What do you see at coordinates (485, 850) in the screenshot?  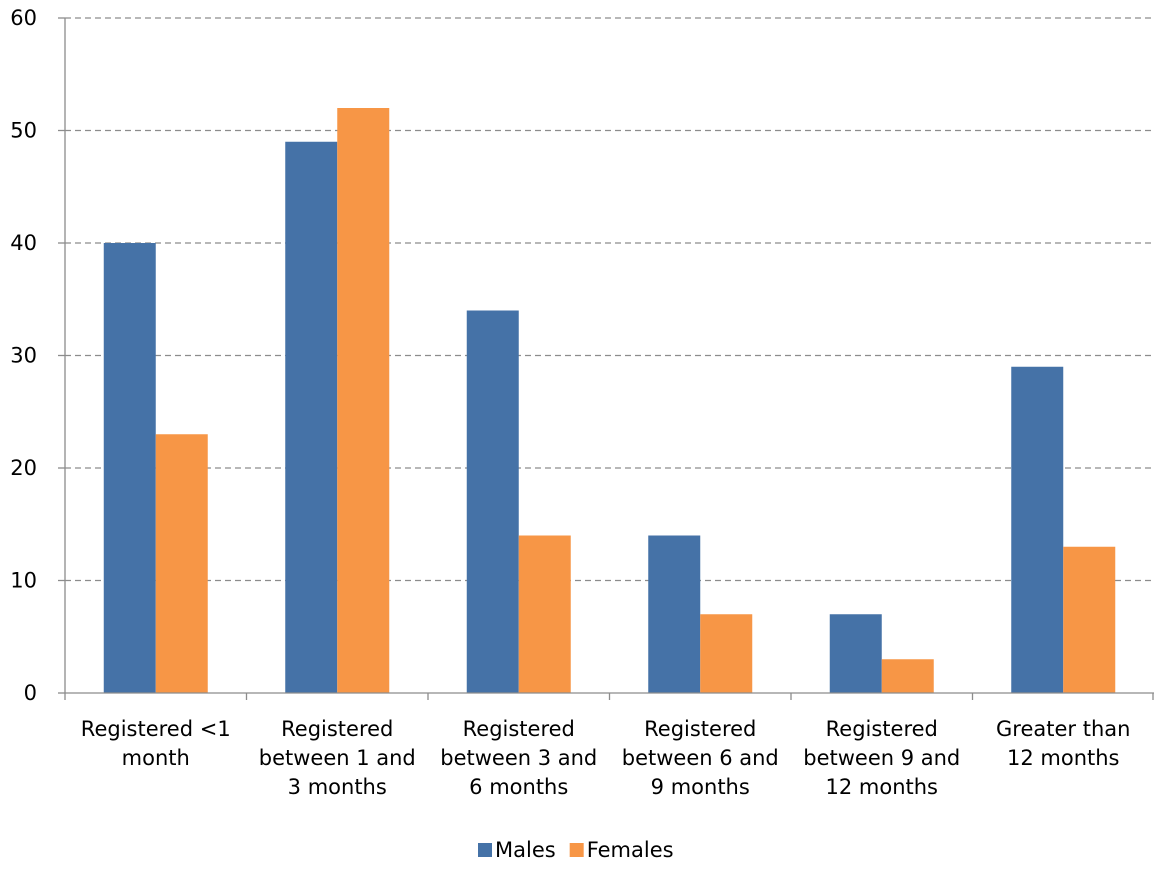 I see `legend-swatch-males` at bounding box center [485, 850].